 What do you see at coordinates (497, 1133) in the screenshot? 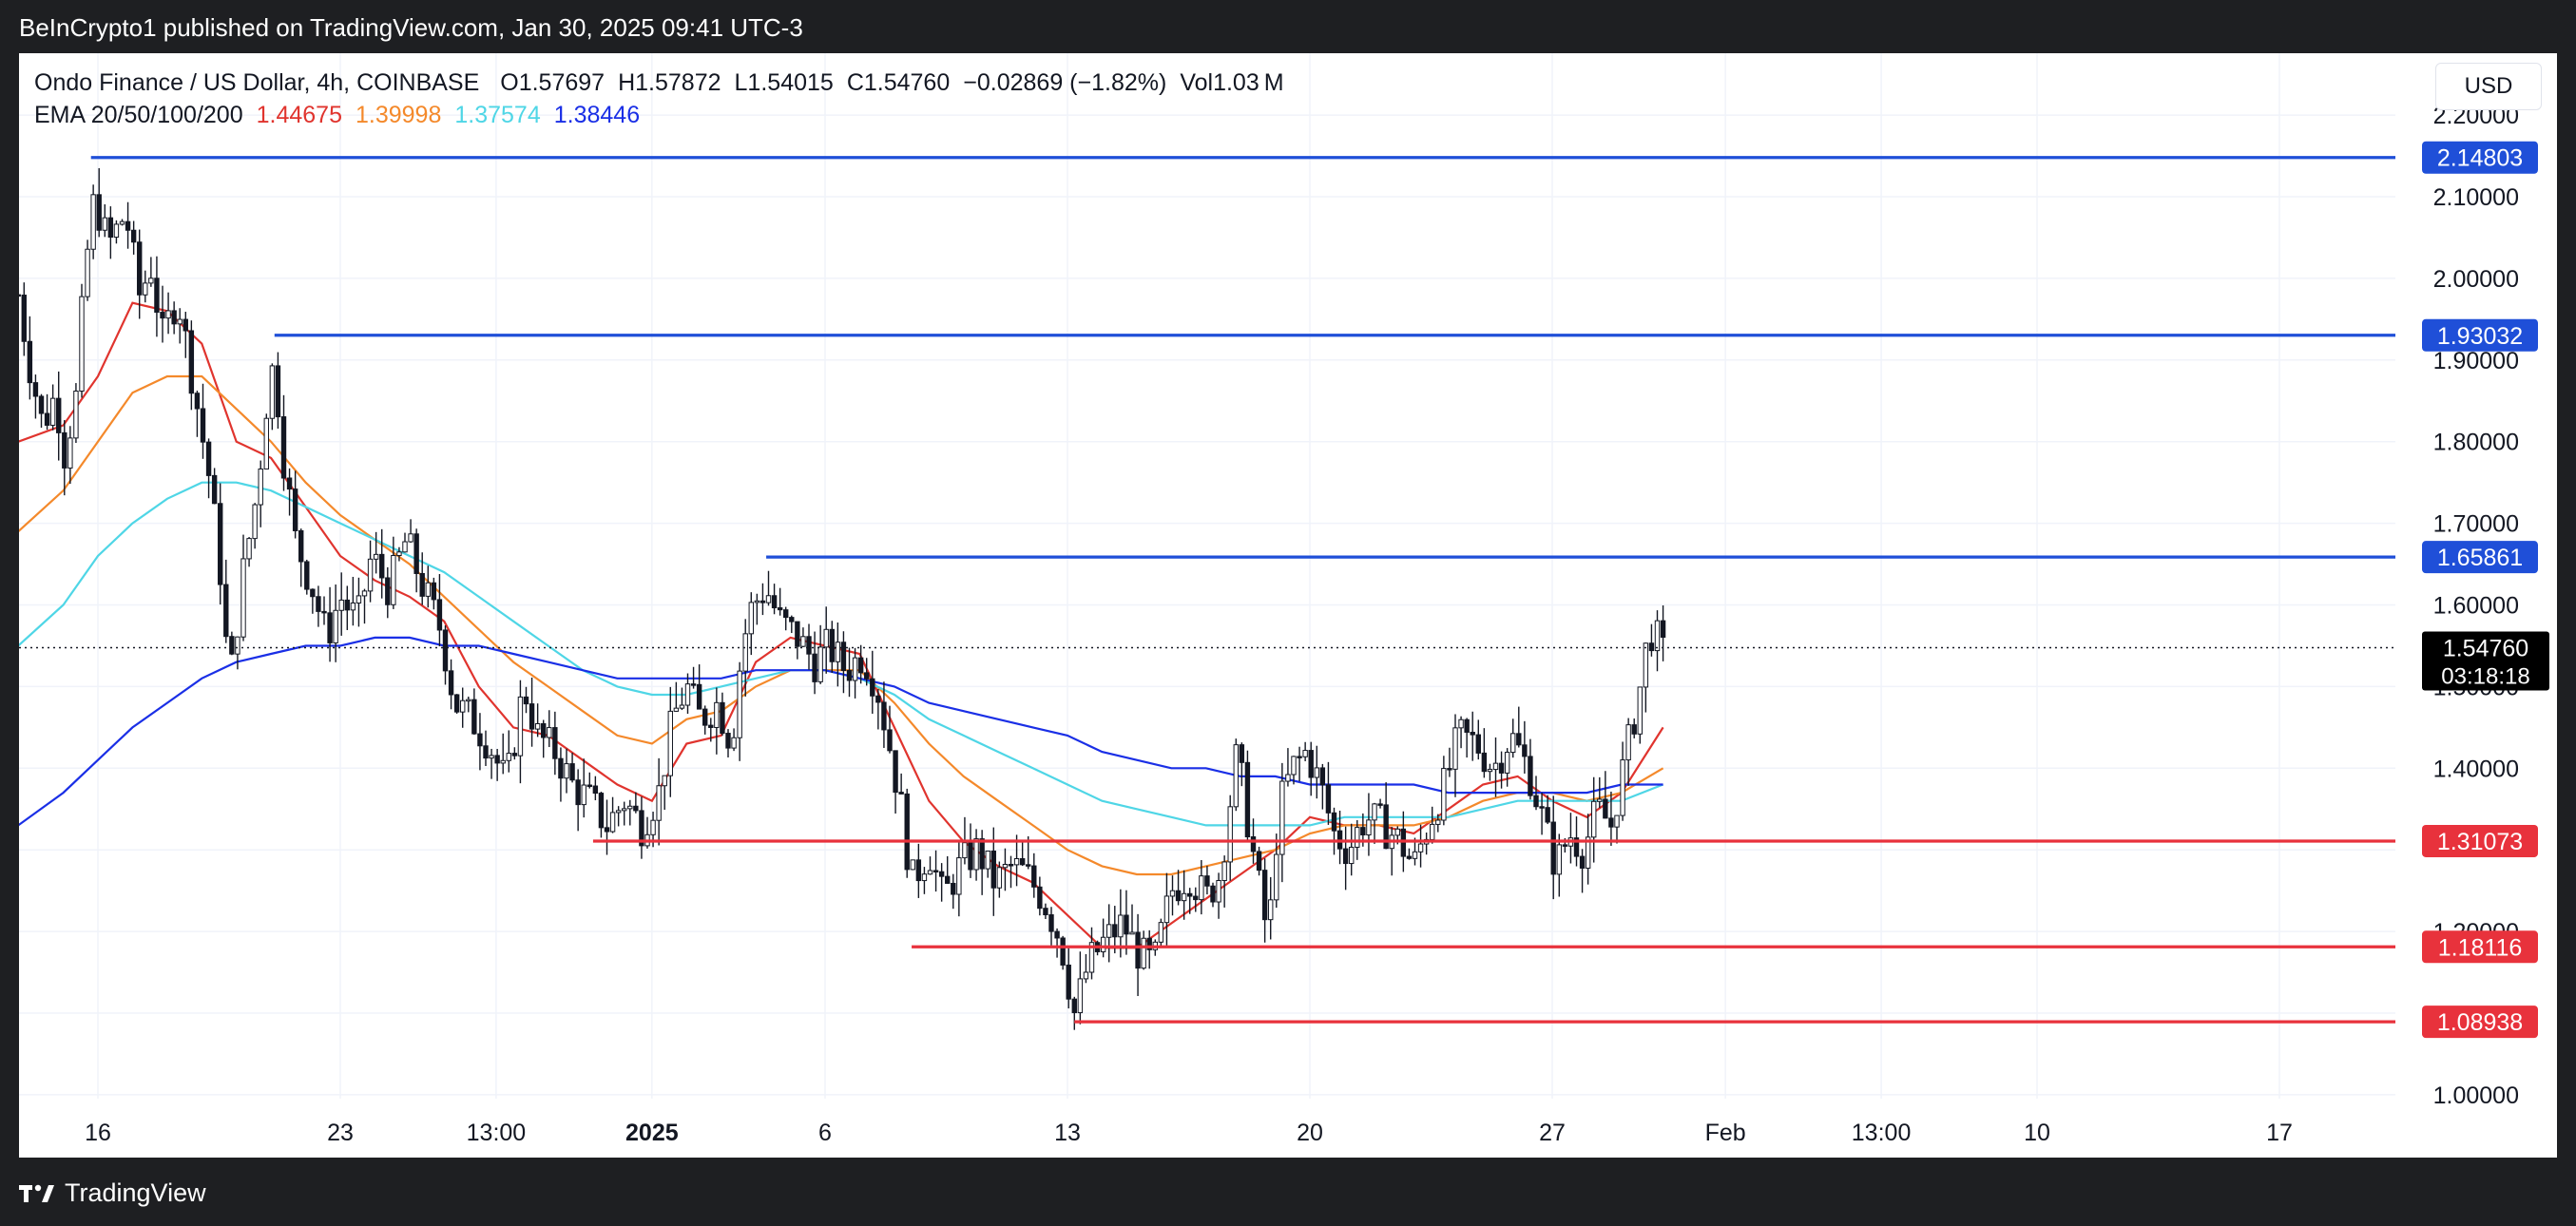
I see `x-tick-label: 13:00` at bounding box center [497, 1133].